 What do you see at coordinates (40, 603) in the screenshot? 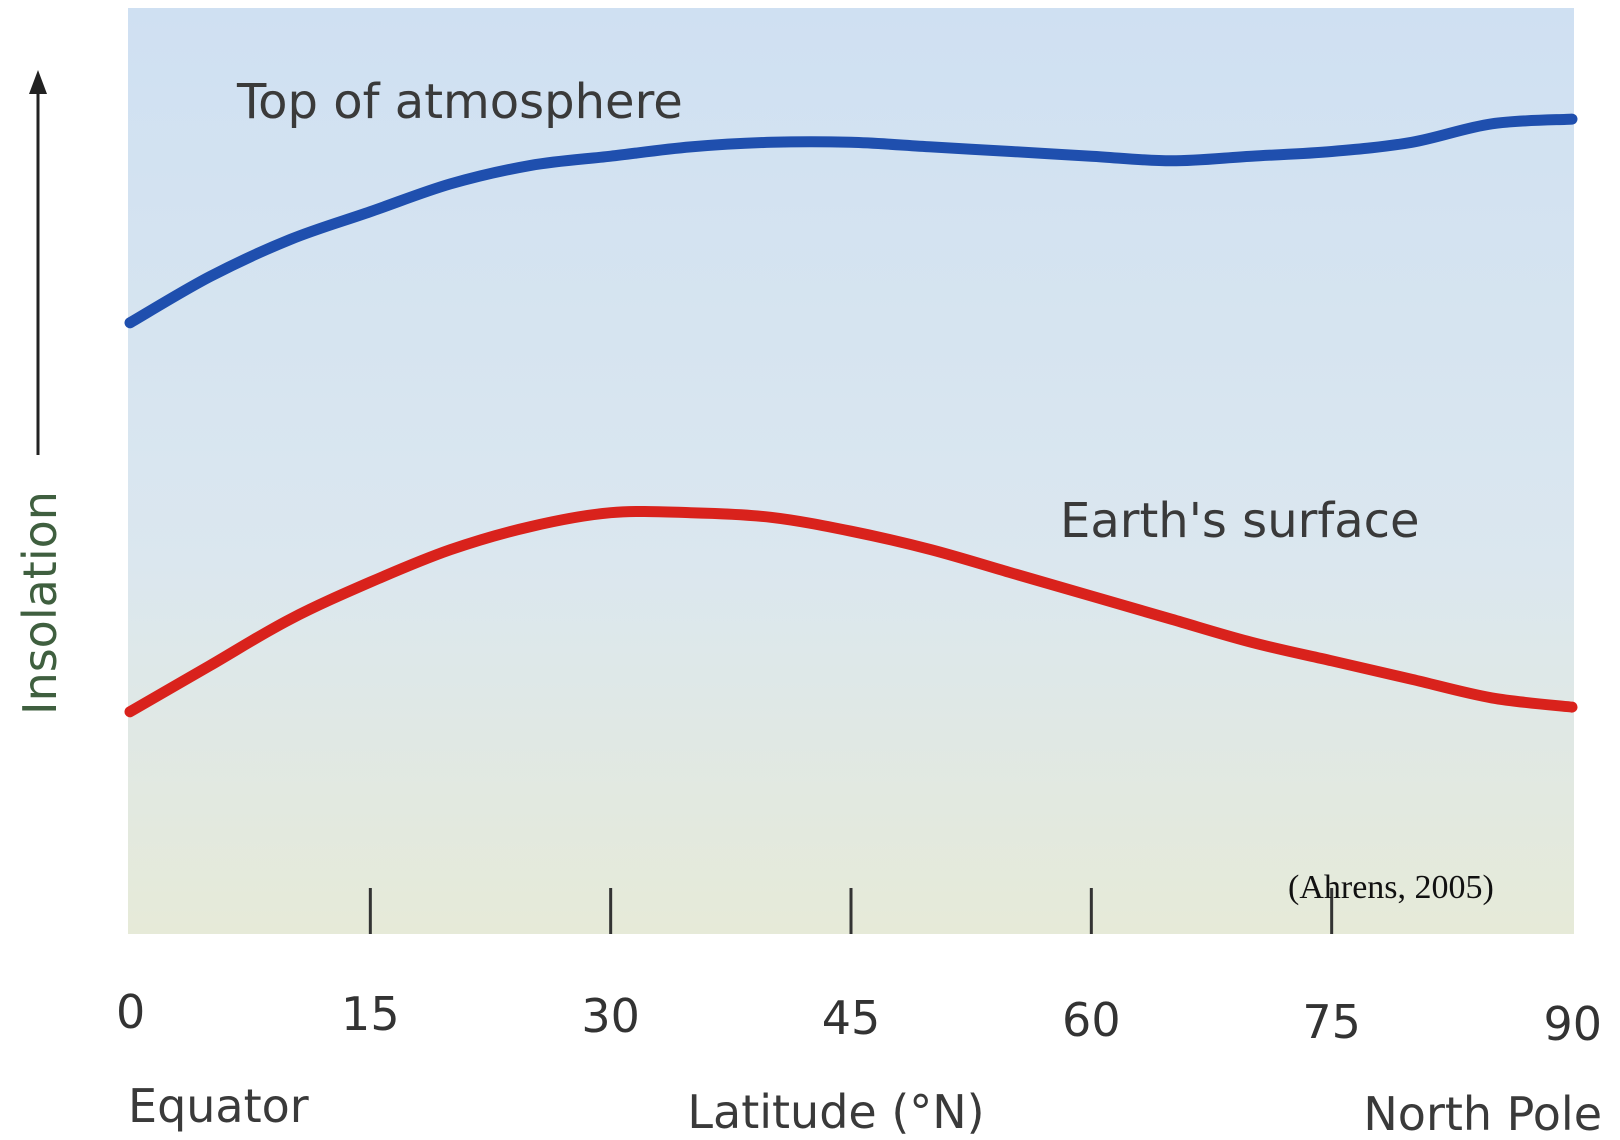
I see `y-axis-label: Insolation` at bounding box center [40, 603].